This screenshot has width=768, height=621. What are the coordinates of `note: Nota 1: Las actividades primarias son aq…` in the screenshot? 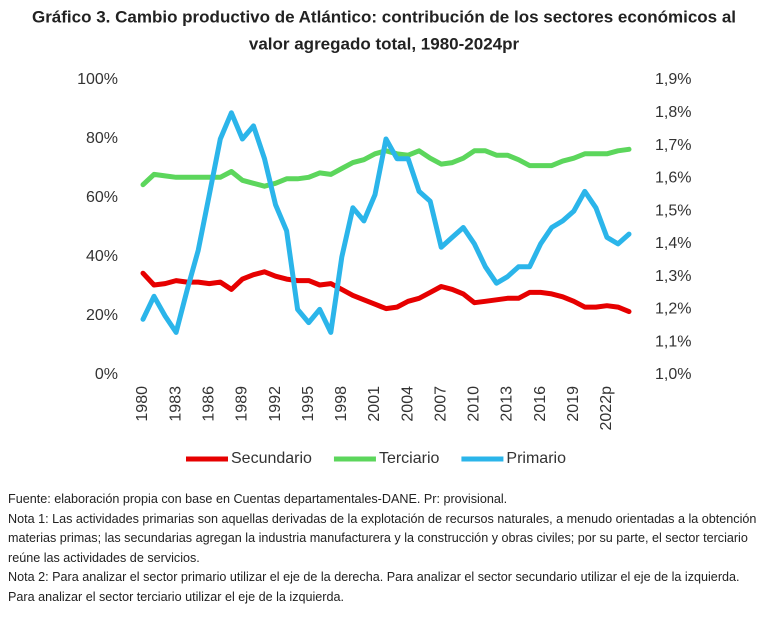 It's located at (382, 538).